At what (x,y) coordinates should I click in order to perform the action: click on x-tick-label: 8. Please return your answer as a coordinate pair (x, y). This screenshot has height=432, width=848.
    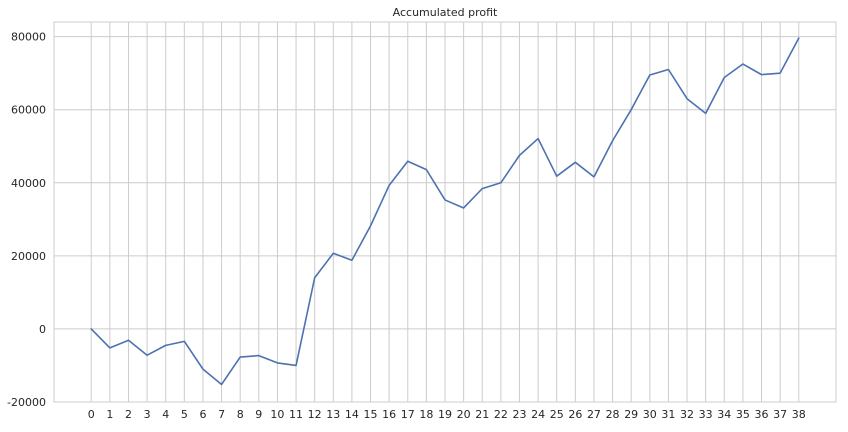
    Looking at the image, I should click on (240, 414).